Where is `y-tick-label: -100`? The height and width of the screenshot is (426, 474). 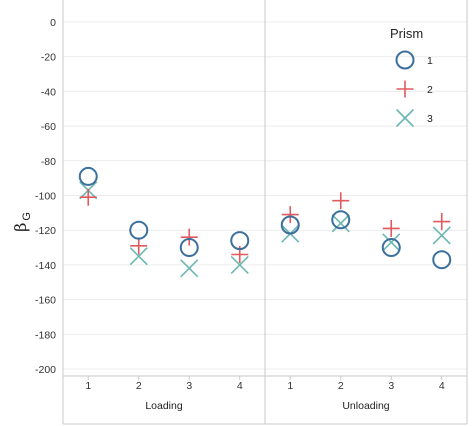
y-tick-label: -100 is located at coordinates (45, 197).